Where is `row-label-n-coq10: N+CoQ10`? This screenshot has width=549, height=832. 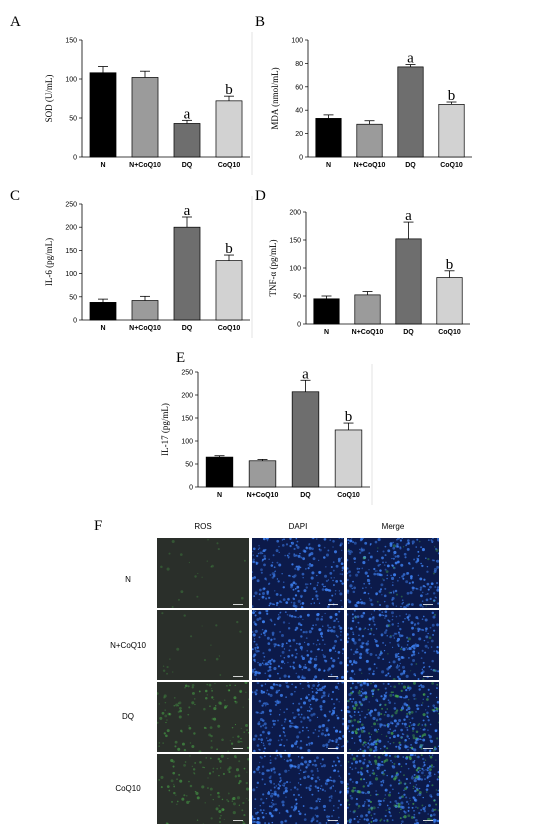
row-label-n-coq10: N+CoQ10 is located at coordinates (128, 645).